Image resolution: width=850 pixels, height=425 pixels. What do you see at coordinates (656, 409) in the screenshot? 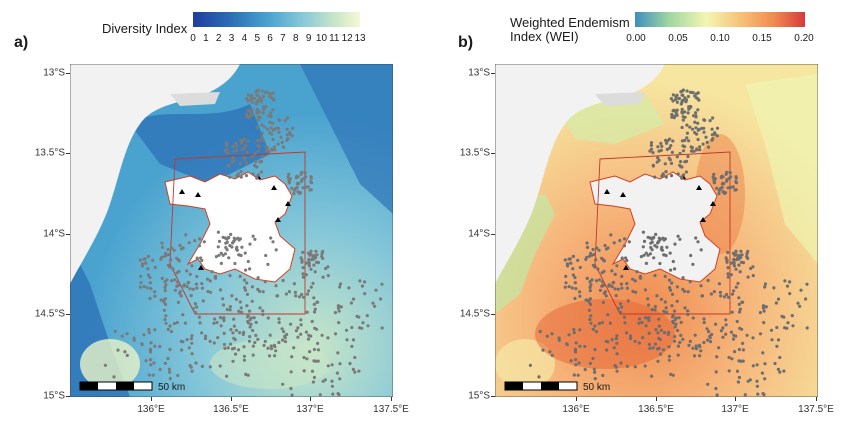
I see `longitude-label: 136.5°E` at bounding box center [656, 409].